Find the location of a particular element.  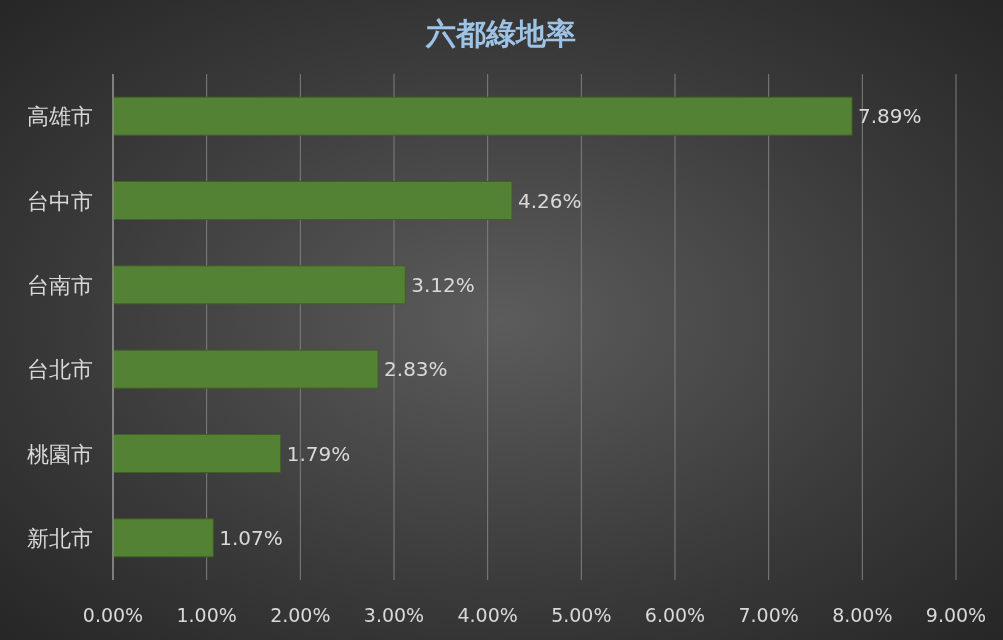

x-tick-label: 1.00% is located at coordinates (206, 615).